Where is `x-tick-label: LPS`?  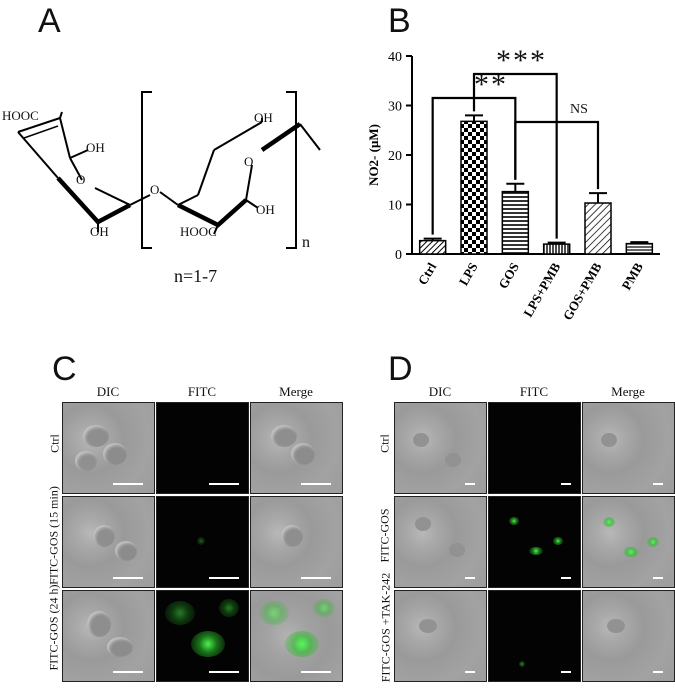 x-tick-label: LPS is located at coordinates (468, 274).